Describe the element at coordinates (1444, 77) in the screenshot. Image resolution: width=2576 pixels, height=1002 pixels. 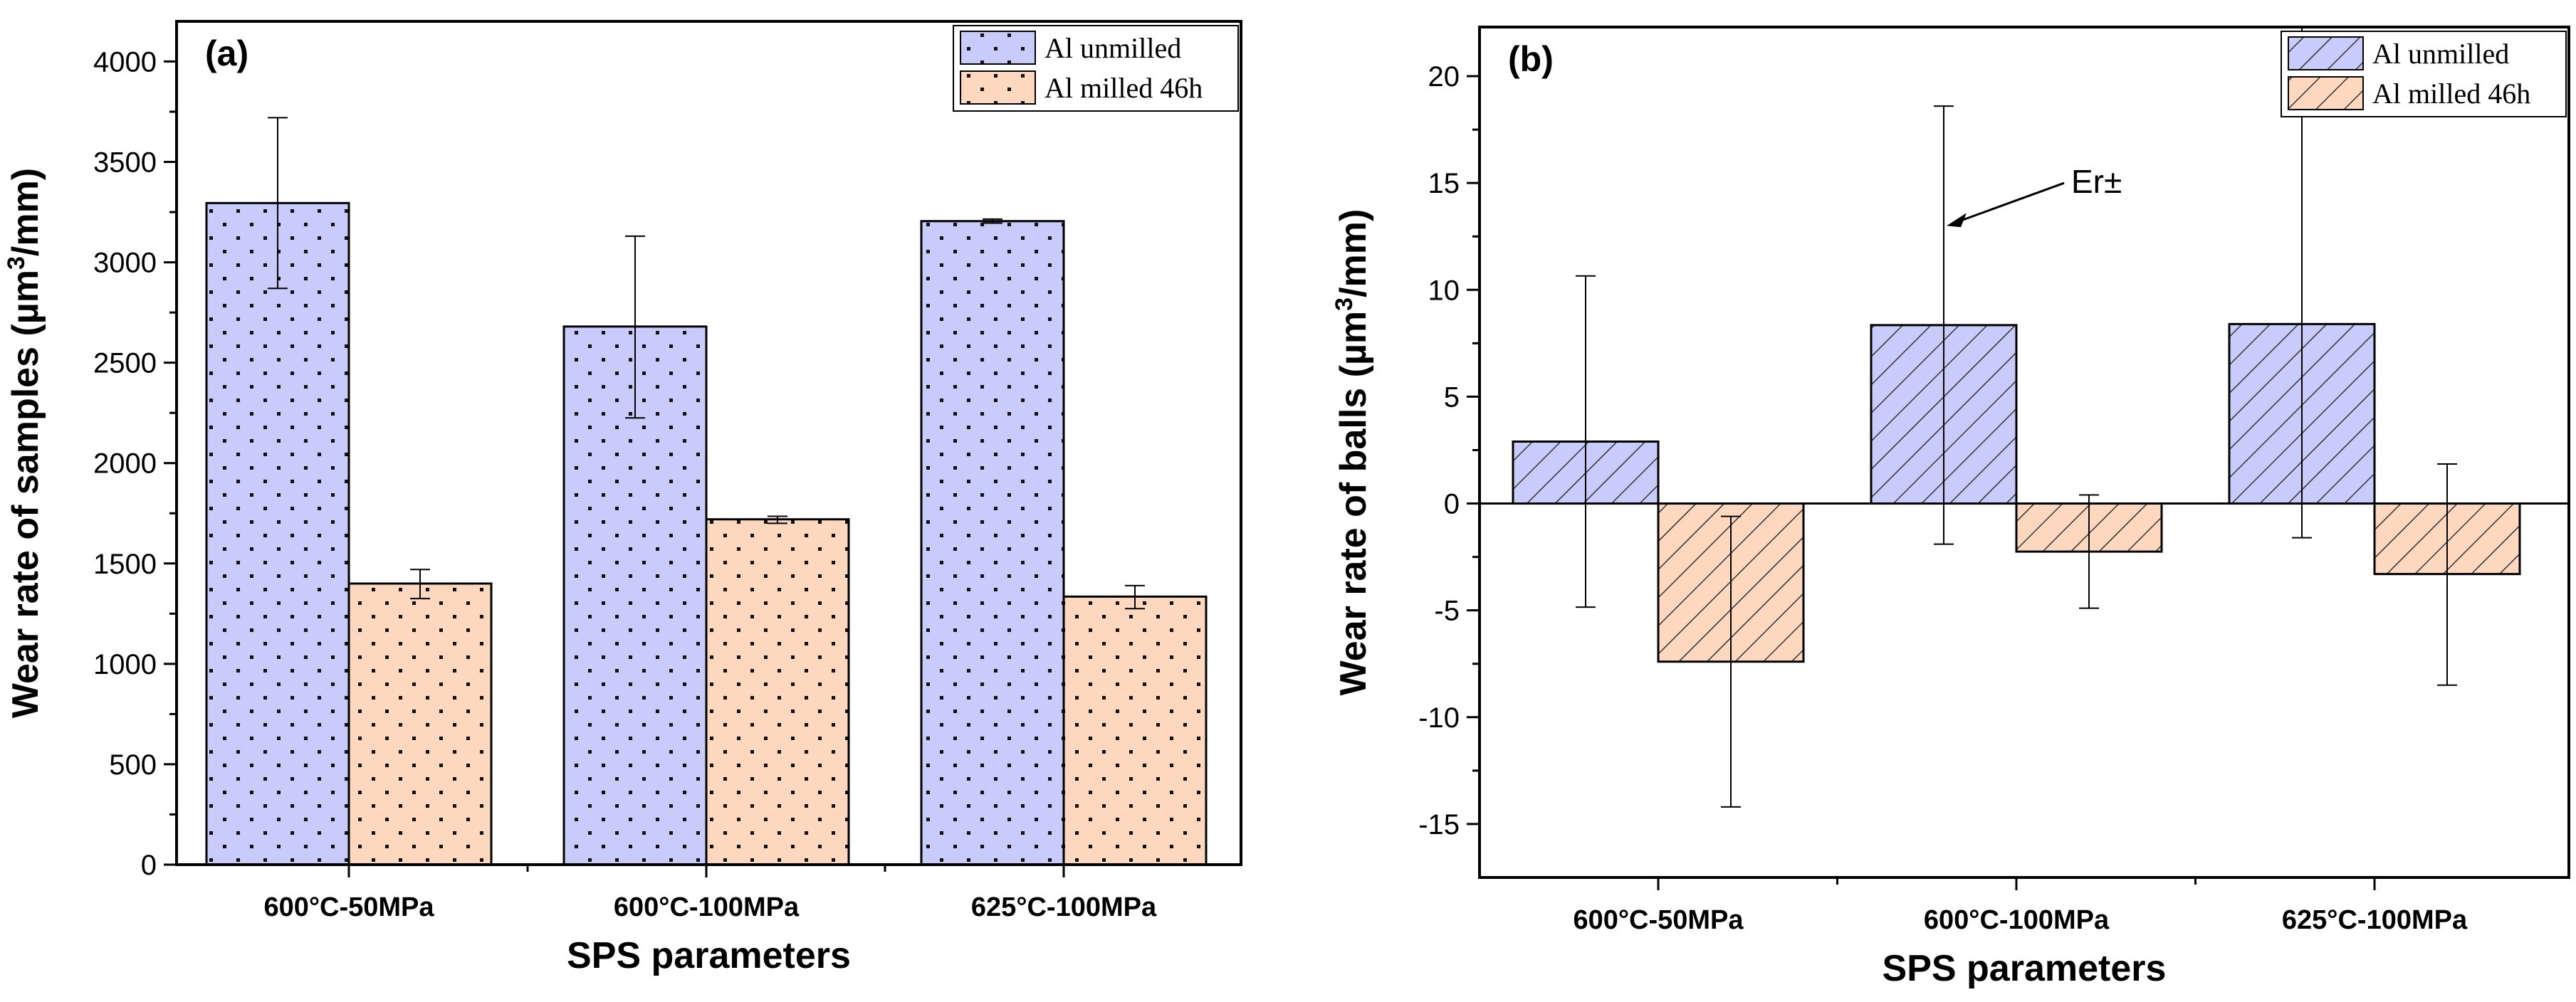
I see `b-ytick-label: 20` at that location.